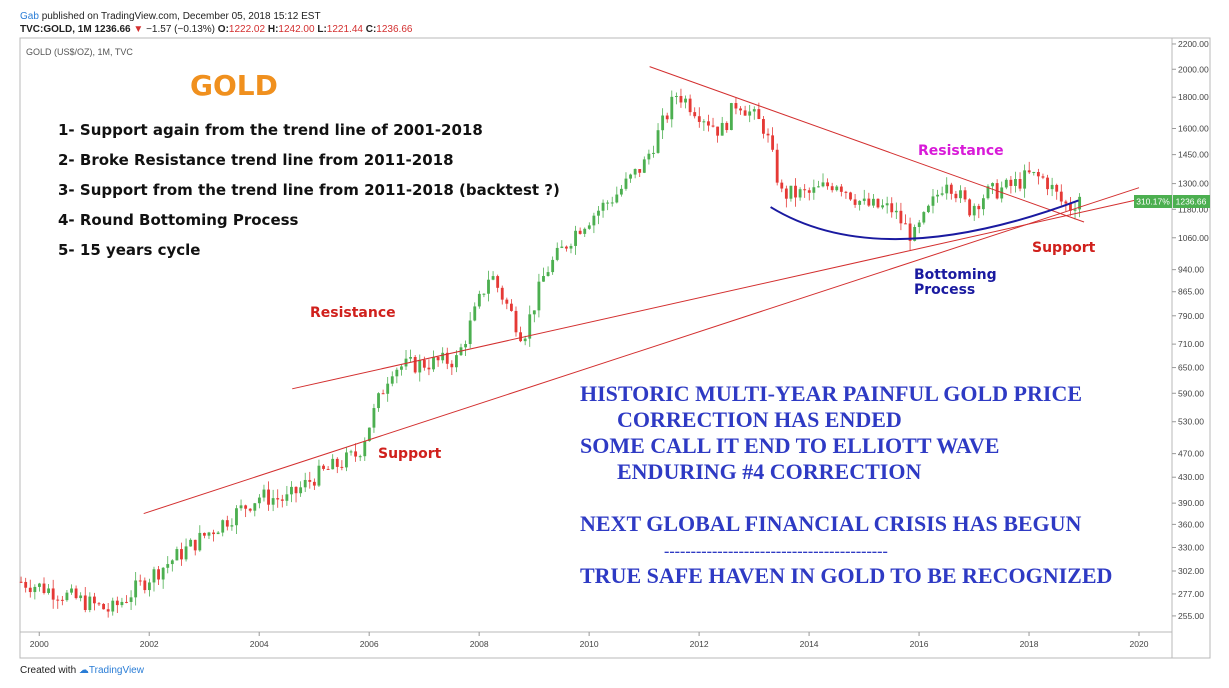 Image resolution: width=1229 pixels, height=688 pixels. Describe the element at coordinates (1153, 201) in the screenshot. I see `pct-badge-bg` at that location.